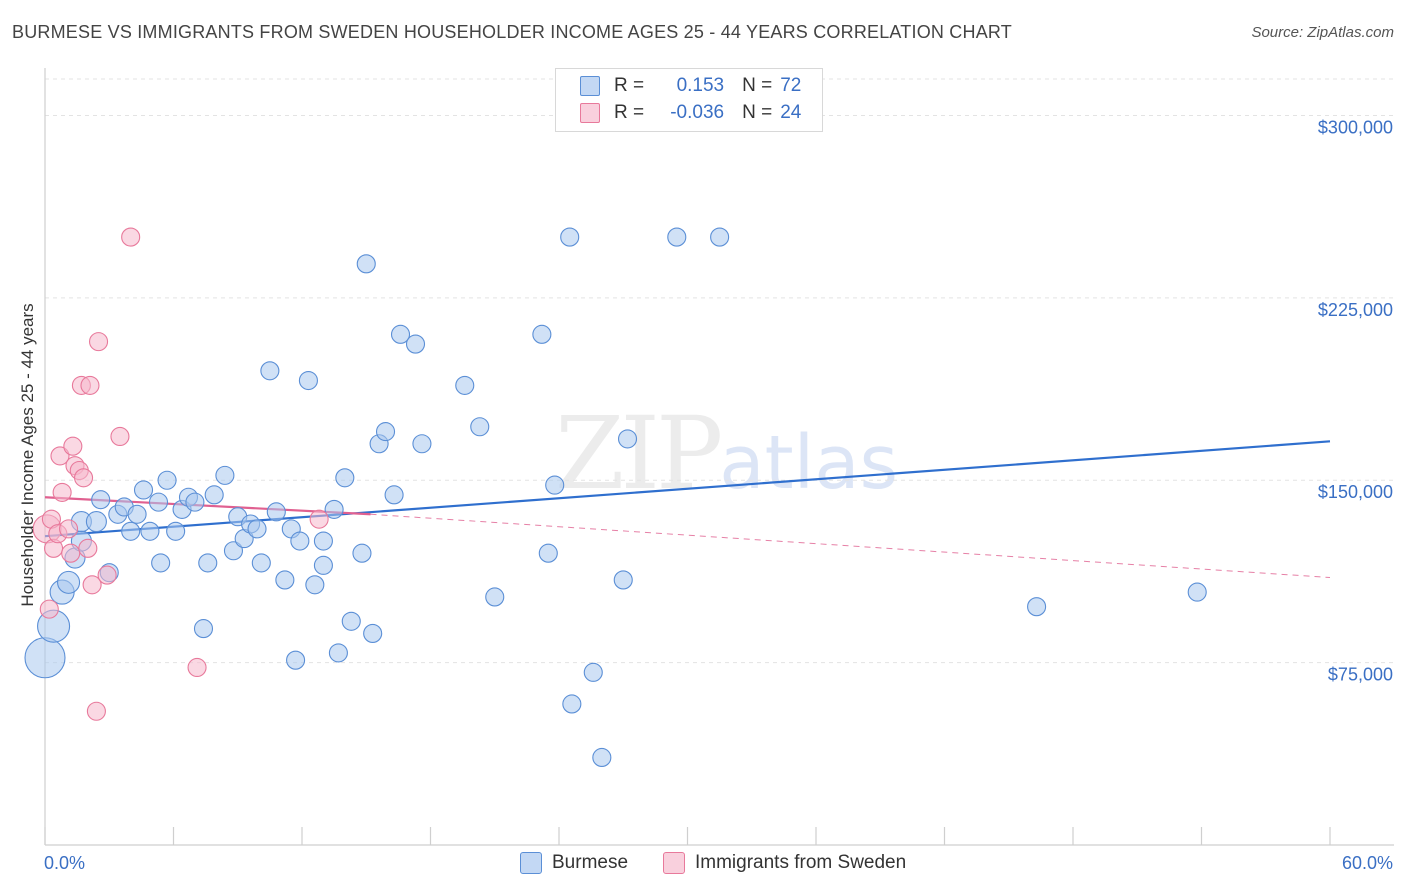 The image size is (1406, 892). Describe the element at coordinates (64, 863) in the screenshot. I see `x-tick-label-min: 0.0%` at that location.